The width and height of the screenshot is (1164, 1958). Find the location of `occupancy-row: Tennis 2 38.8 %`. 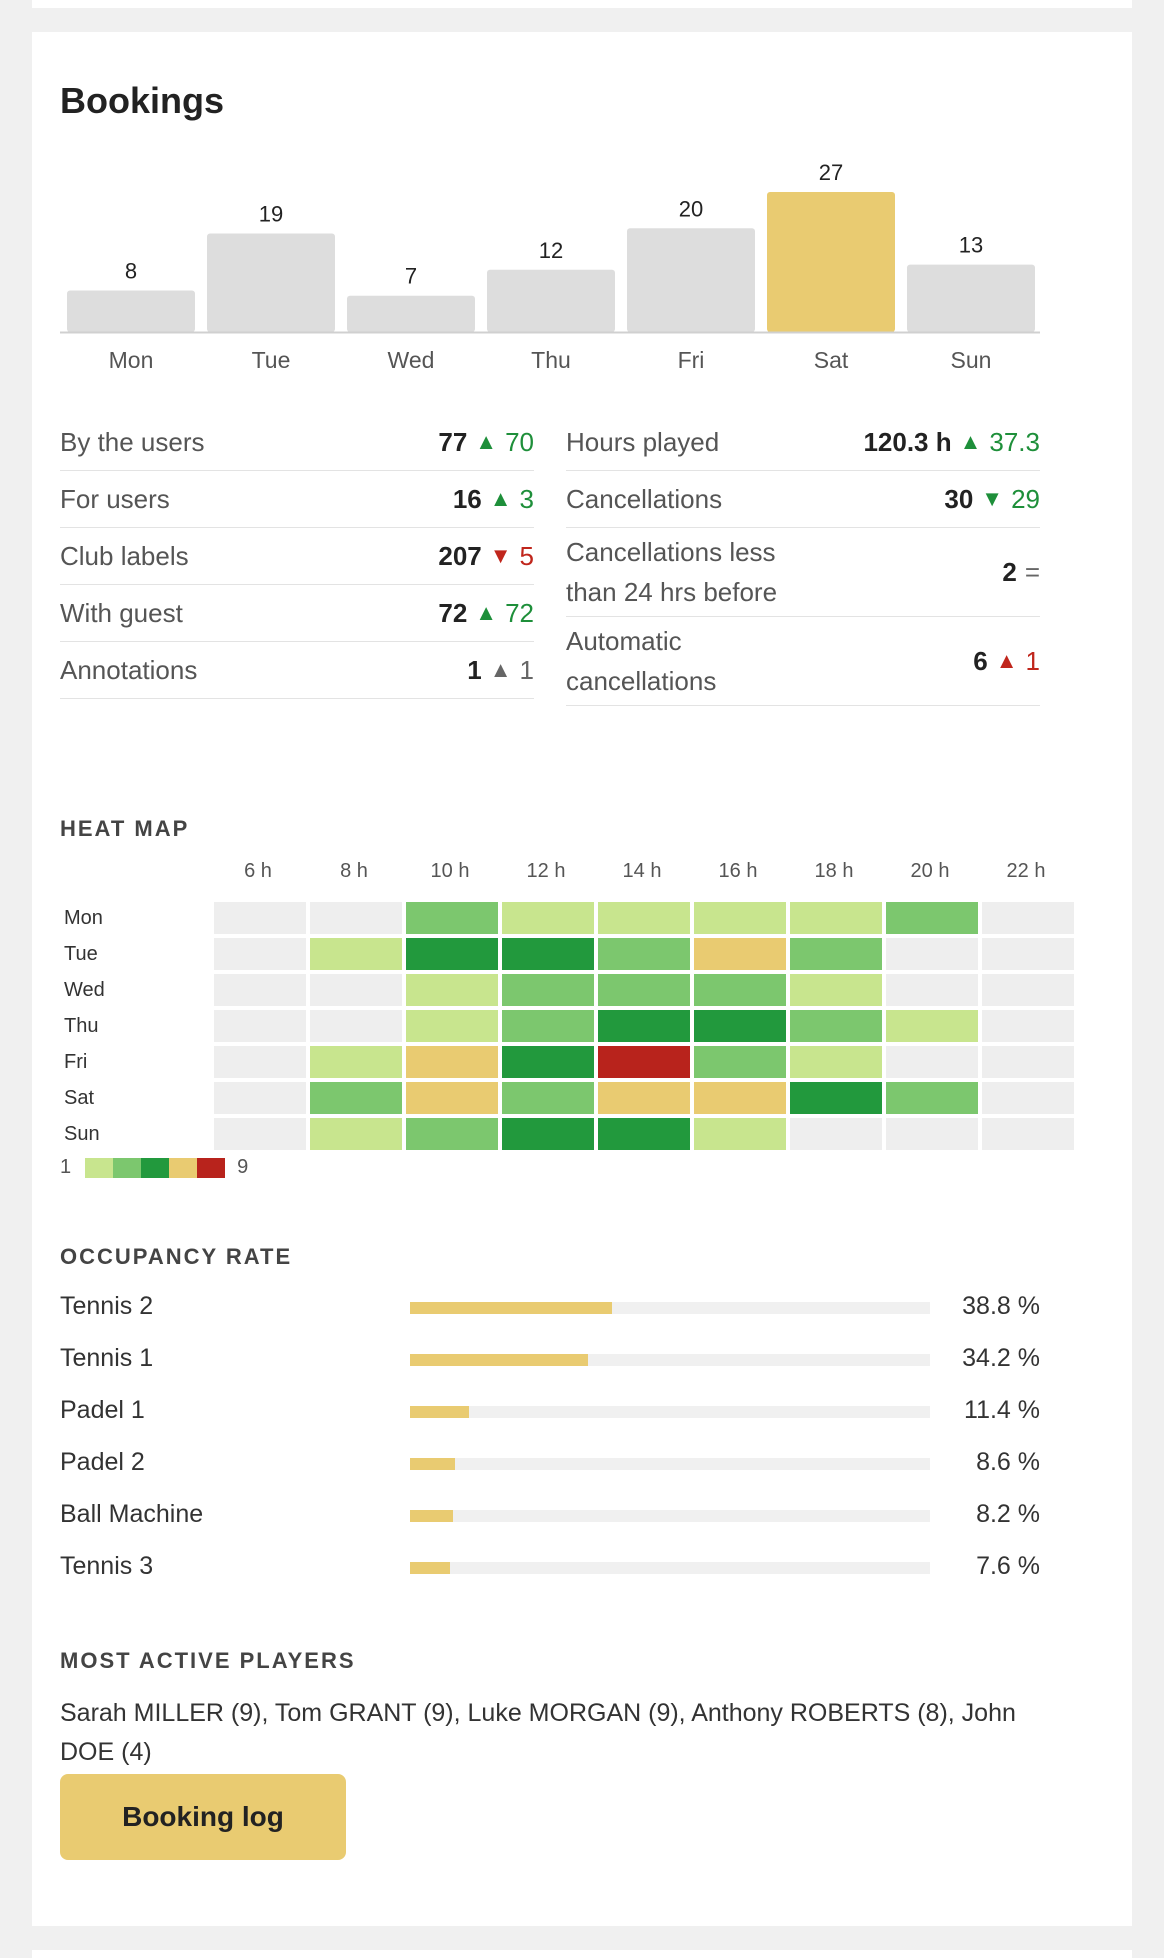

occupancy-row: Tennis 2 38.8 % is located at coordinates (550, 1306).